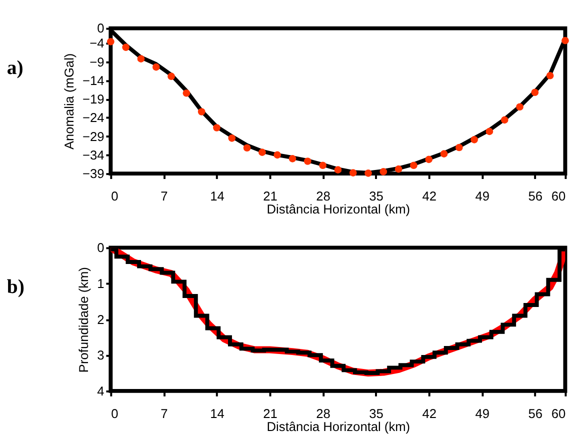 This screenshot has width=583, height=442. Describe the element at coordinates (93, 80) in the screenshot. I see `y-tick-label: −14` at that location.